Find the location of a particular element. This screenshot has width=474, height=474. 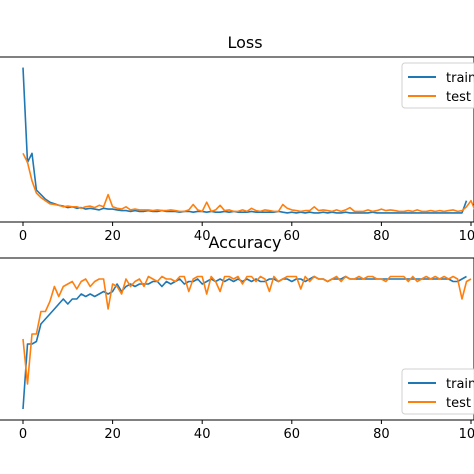

accuracy-x-tick-label: 60 is located at coordinates (292, 434).